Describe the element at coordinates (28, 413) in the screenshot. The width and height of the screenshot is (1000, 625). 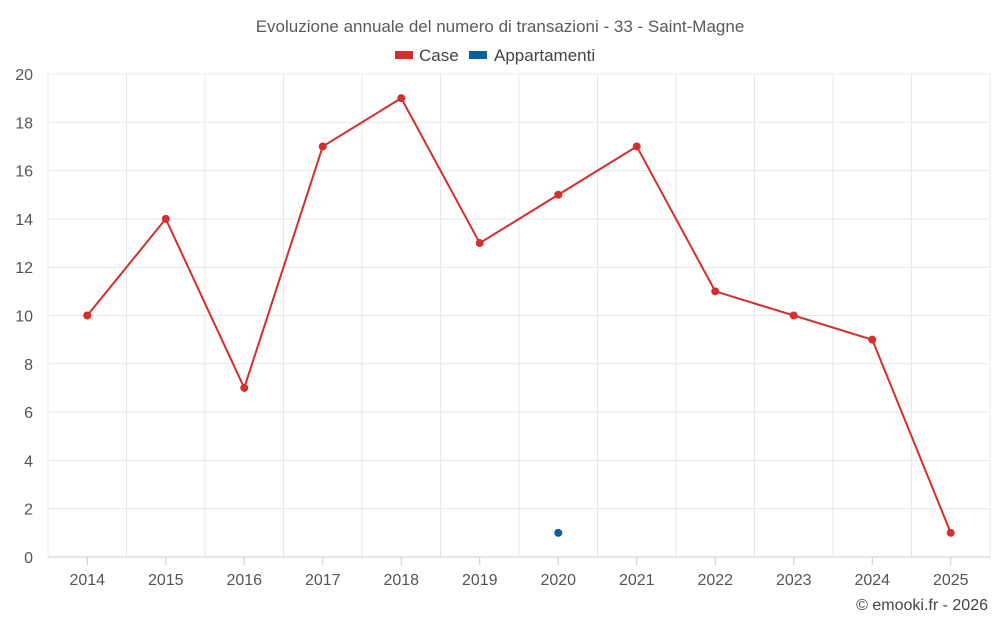
I see `y-tick-label: 6` at that location.